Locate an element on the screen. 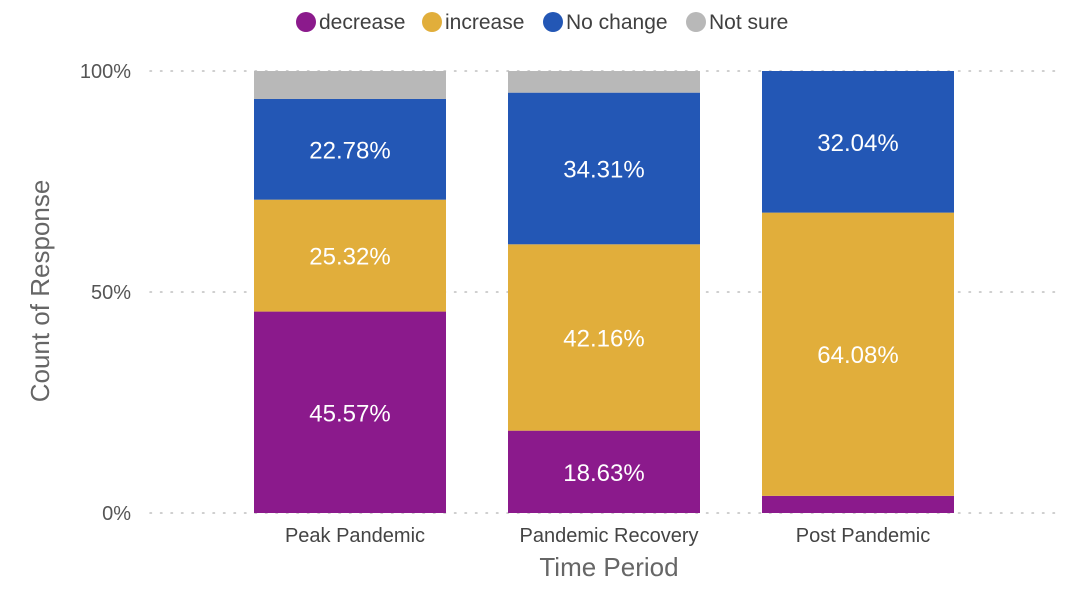 The width and height of the screenshot is (1091, 607). data-label: 34.31% is located at coordinates (603, 169).